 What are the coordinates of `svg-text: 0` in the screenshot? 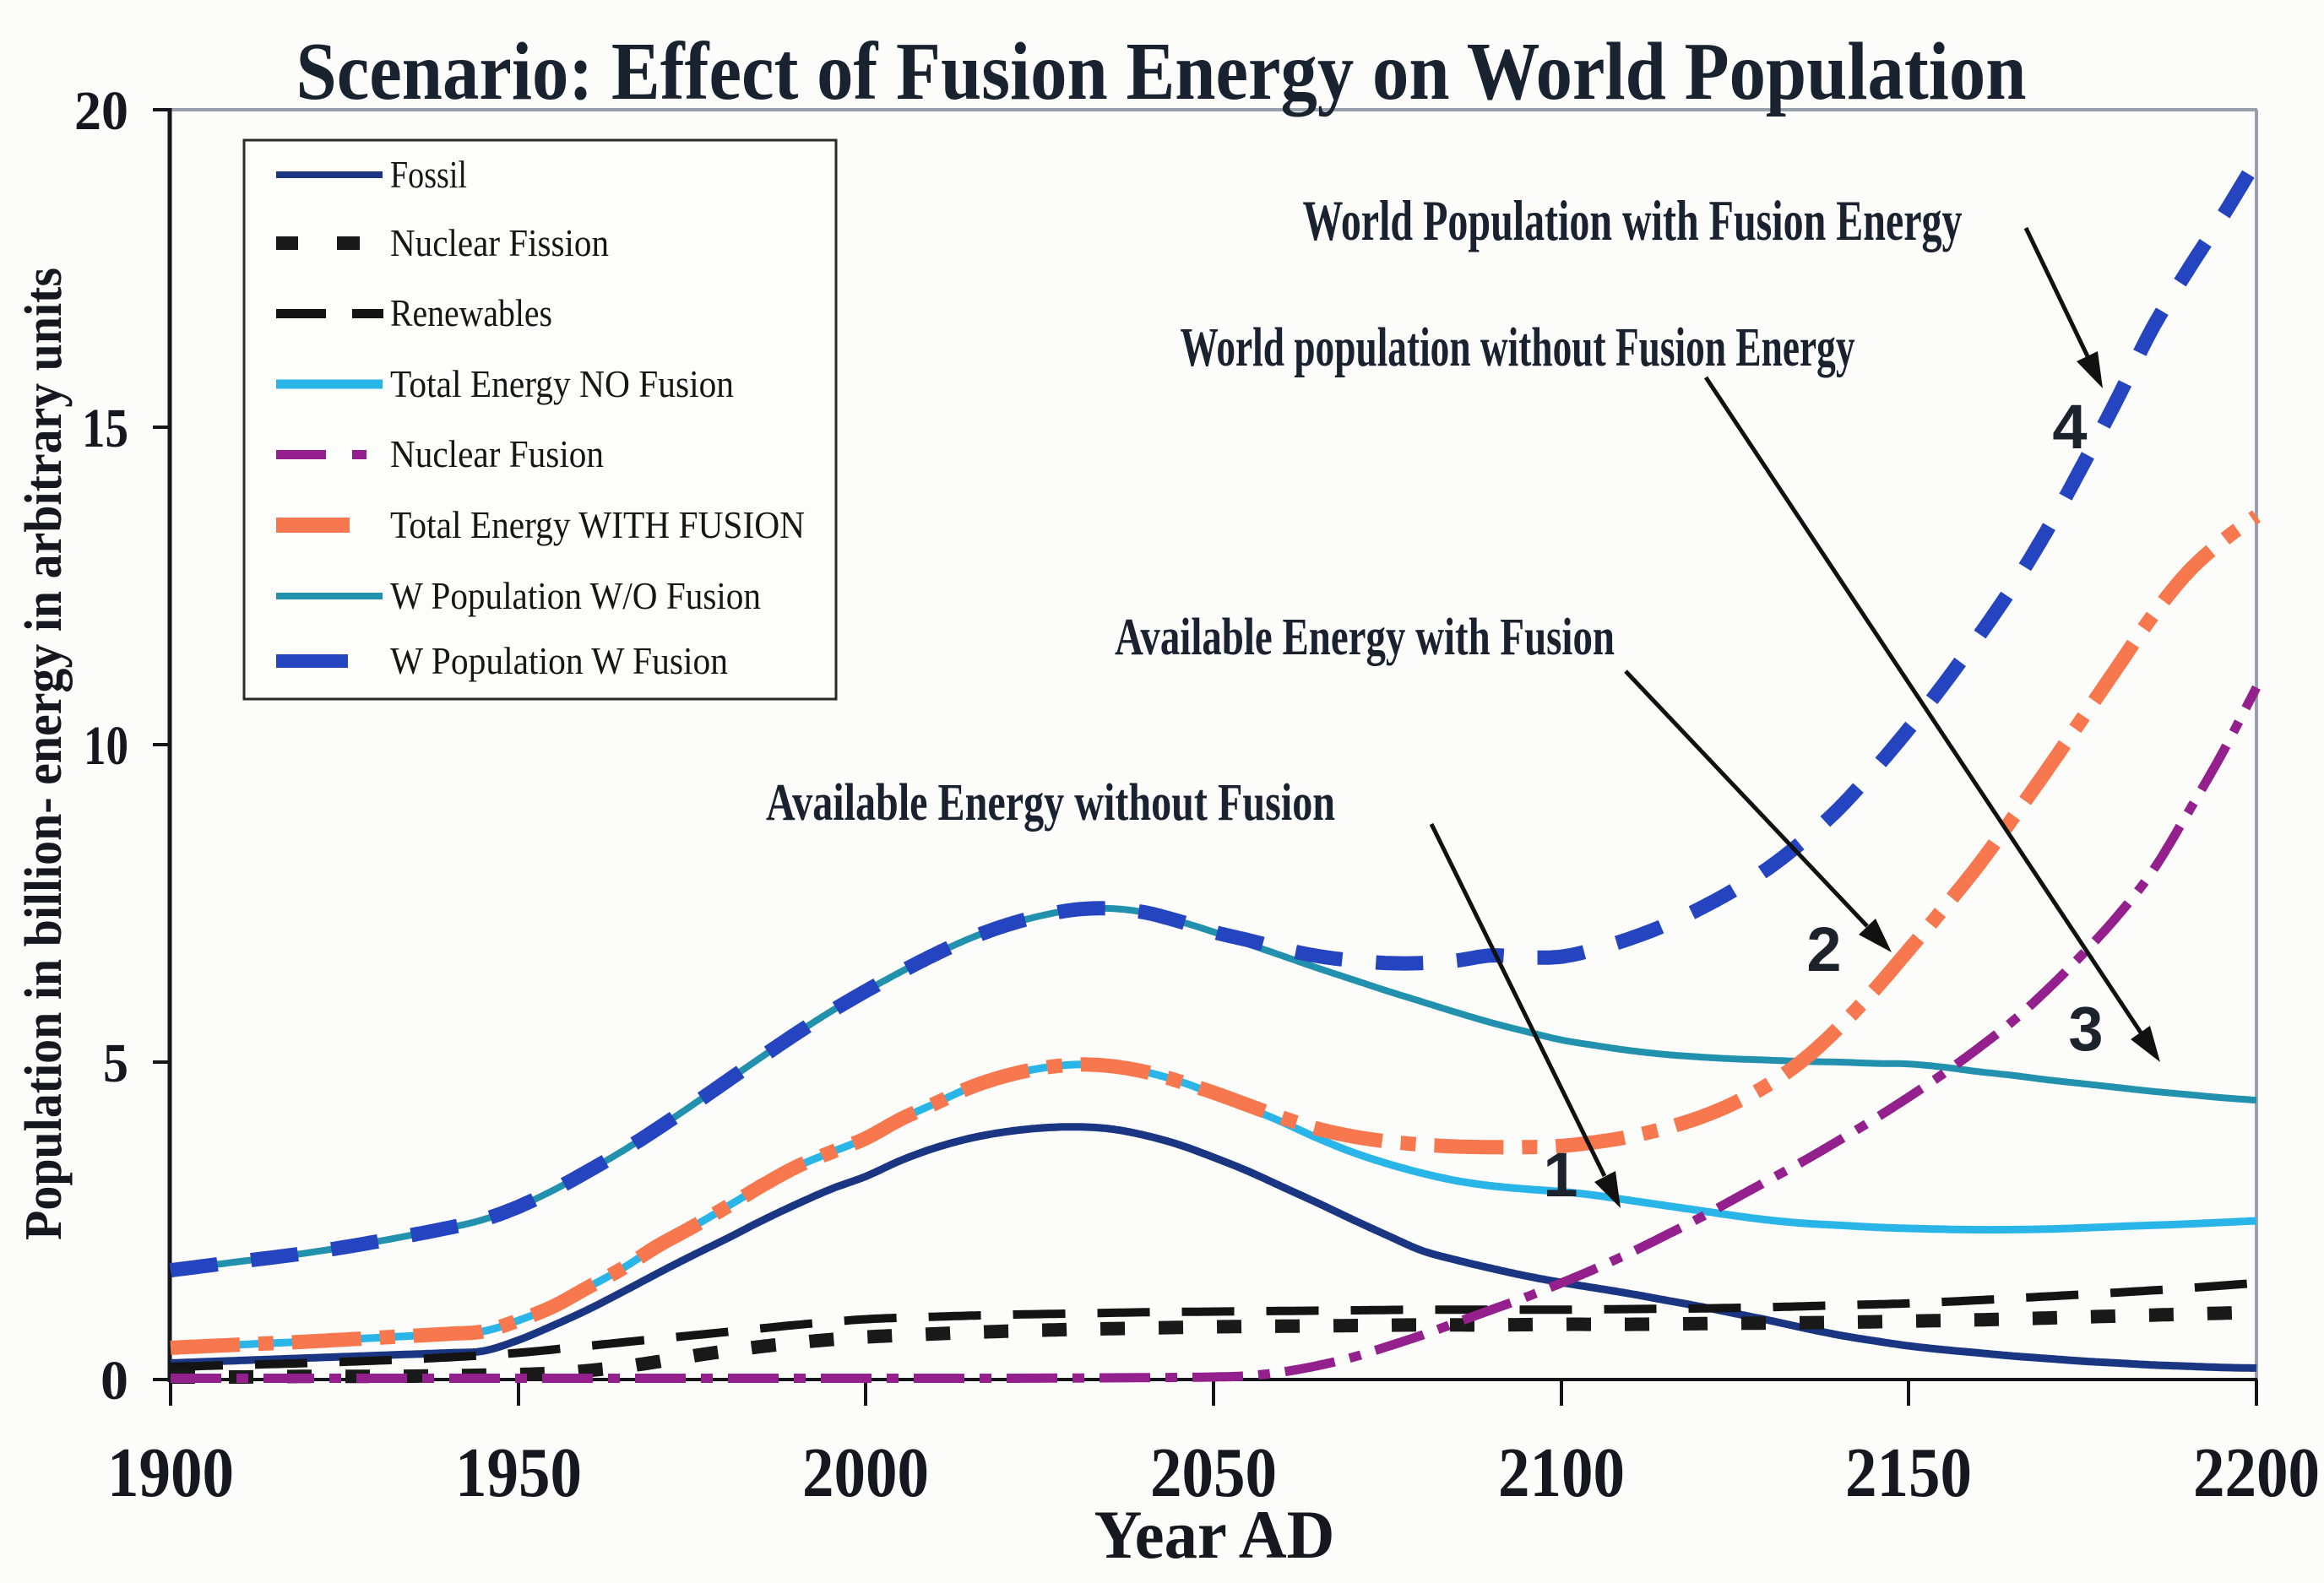 It's located at (114, 1381).